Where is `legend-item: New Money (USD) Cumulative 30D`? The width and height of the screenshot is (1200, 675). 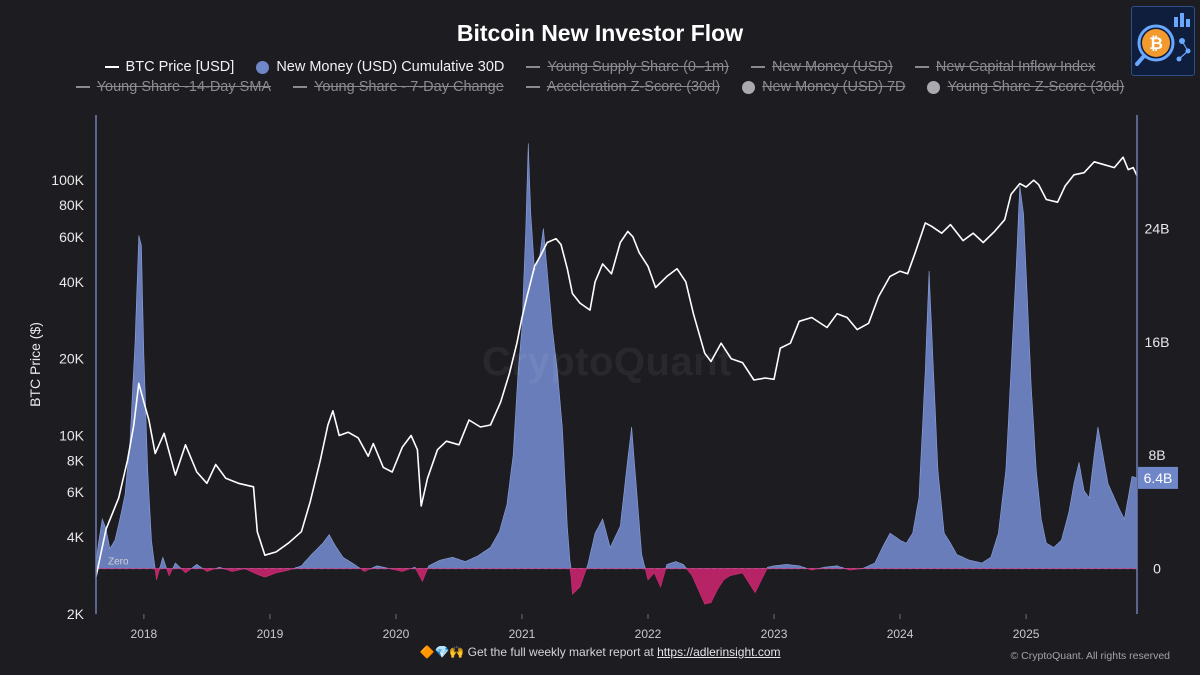
legend-item: New Money (USD) Cumulative 30D is located at coordinates (380, 67).